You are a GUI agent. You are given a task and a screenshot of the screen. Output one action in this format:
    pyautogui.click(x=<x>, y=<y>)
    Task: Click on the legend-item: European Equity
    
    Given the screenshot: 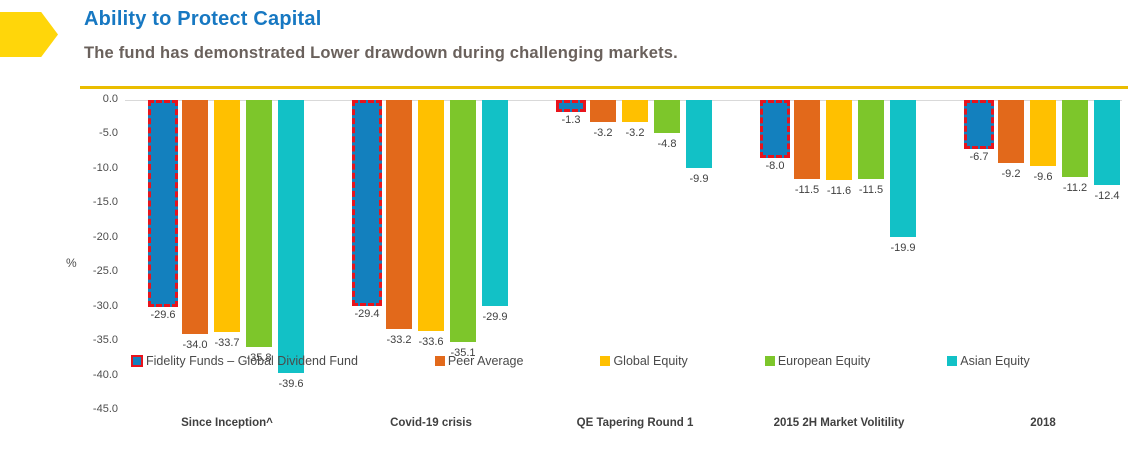 What is the action you would take?
    pyautogui.click(x=817, y=361)
    